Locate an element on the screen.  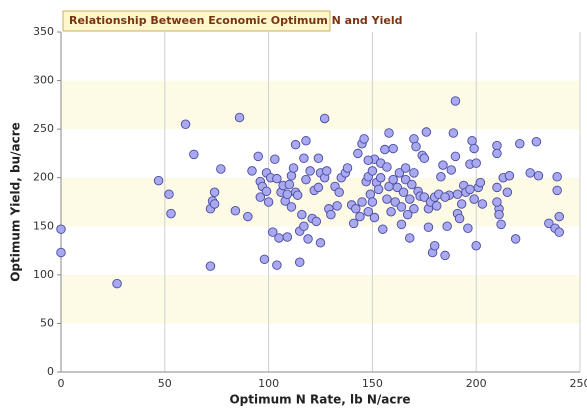
x-tick-label: 50 is located at coordinates (165, 383).